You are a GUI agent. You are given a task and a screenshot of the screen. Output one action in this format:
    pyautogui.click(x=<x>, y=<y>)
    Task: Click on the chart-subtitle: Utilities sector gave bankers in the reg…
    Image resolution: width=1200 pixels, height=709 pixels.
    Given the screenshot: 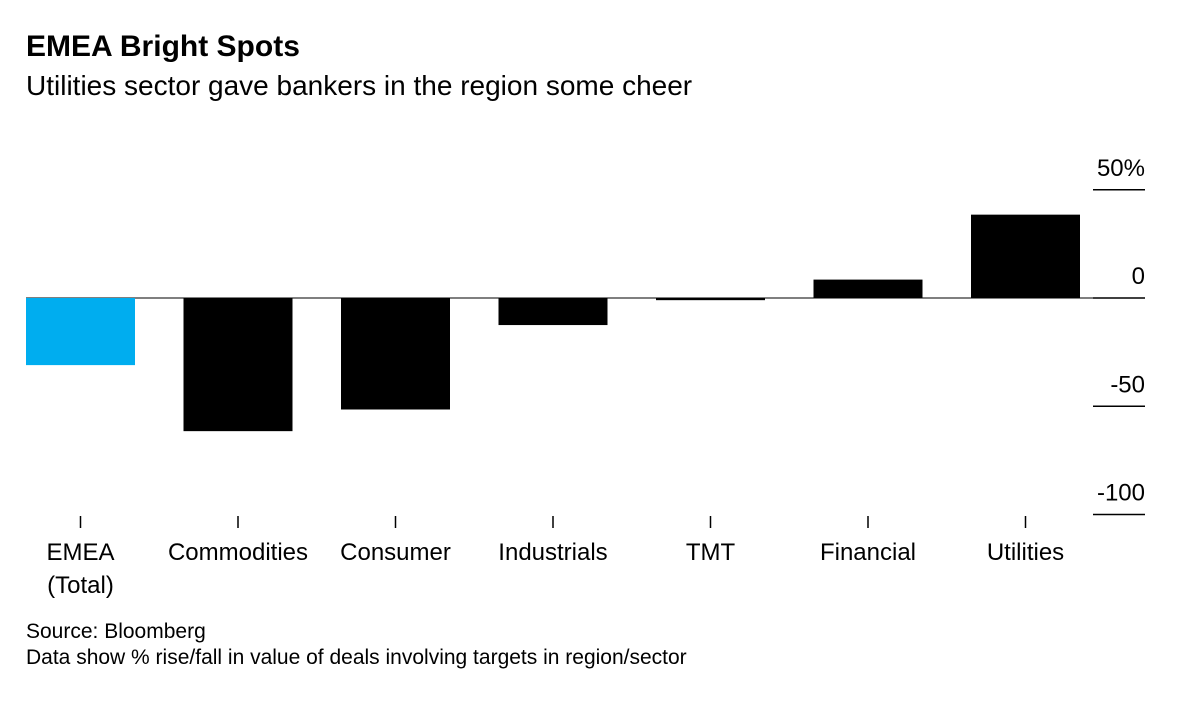 What is the action you would take?
    pyautogui.click(x=359, y=85)
    